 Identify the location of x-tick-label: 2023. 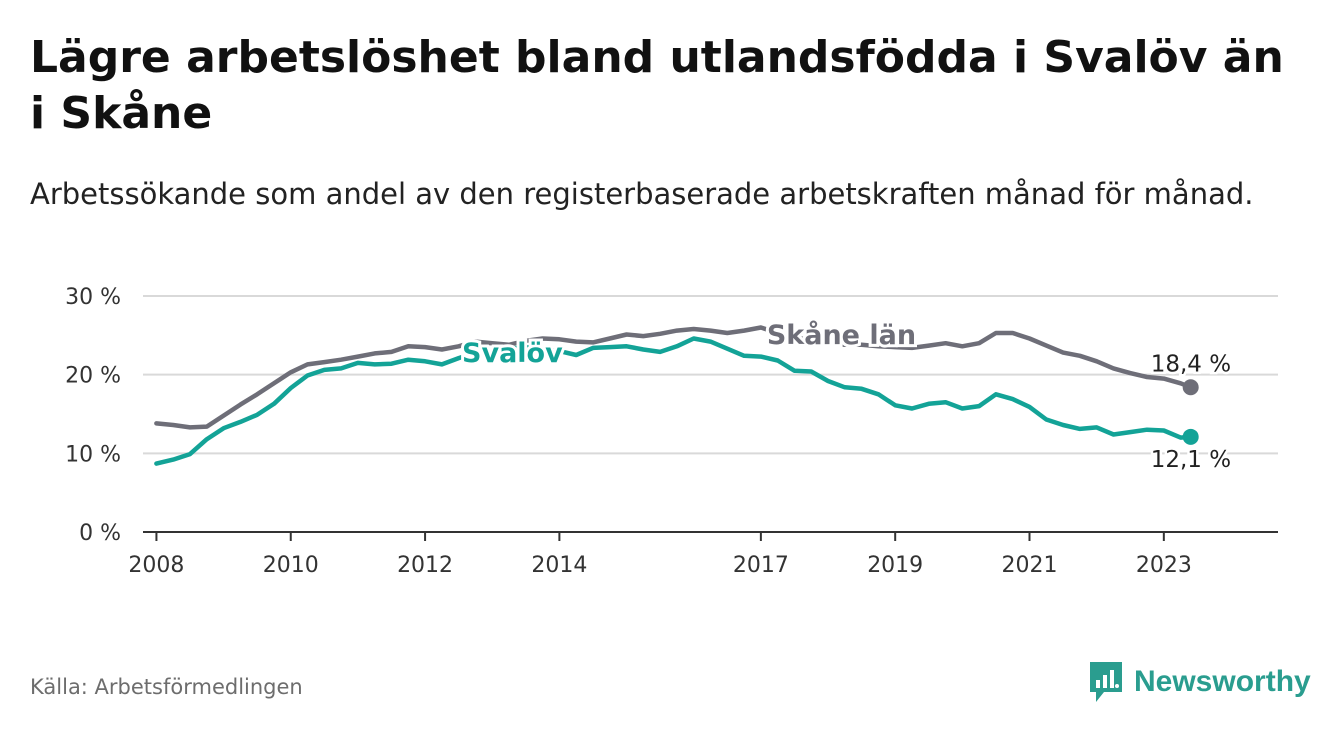
(1164, 565).